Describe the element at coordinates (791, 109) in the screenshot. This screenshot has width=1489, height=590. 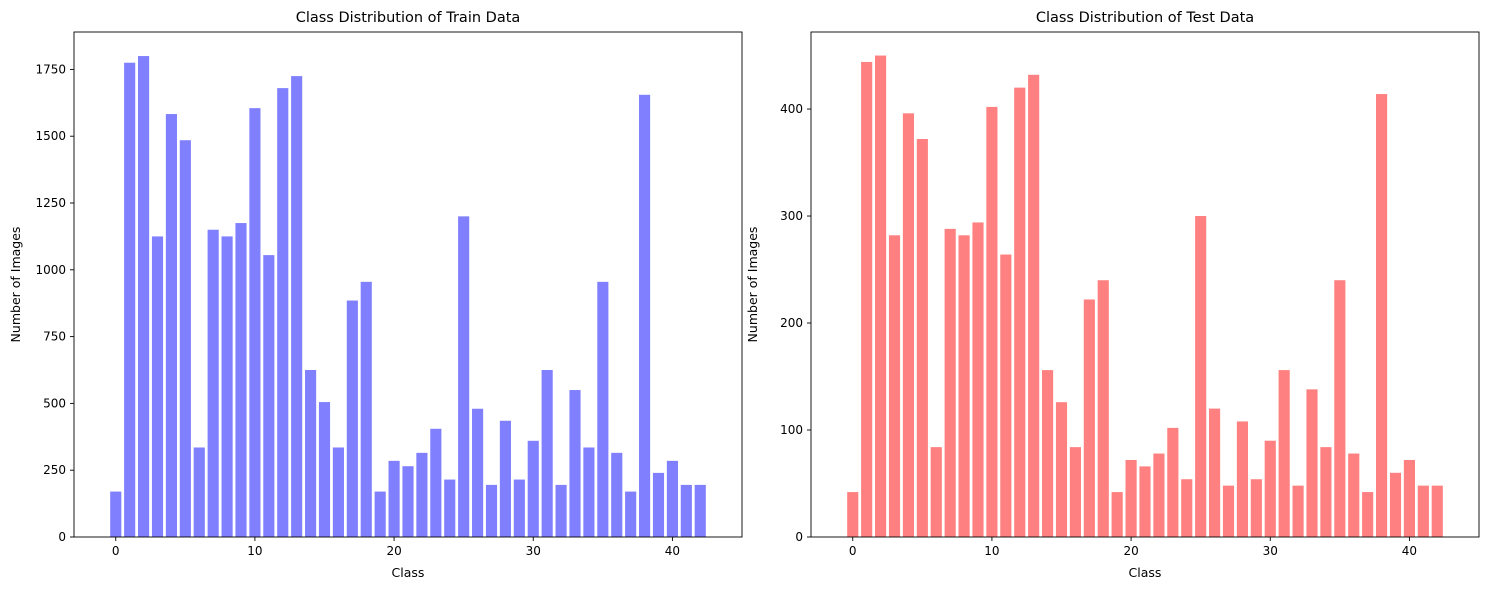
I see `test-y-tick-label-400: 400` at that location.